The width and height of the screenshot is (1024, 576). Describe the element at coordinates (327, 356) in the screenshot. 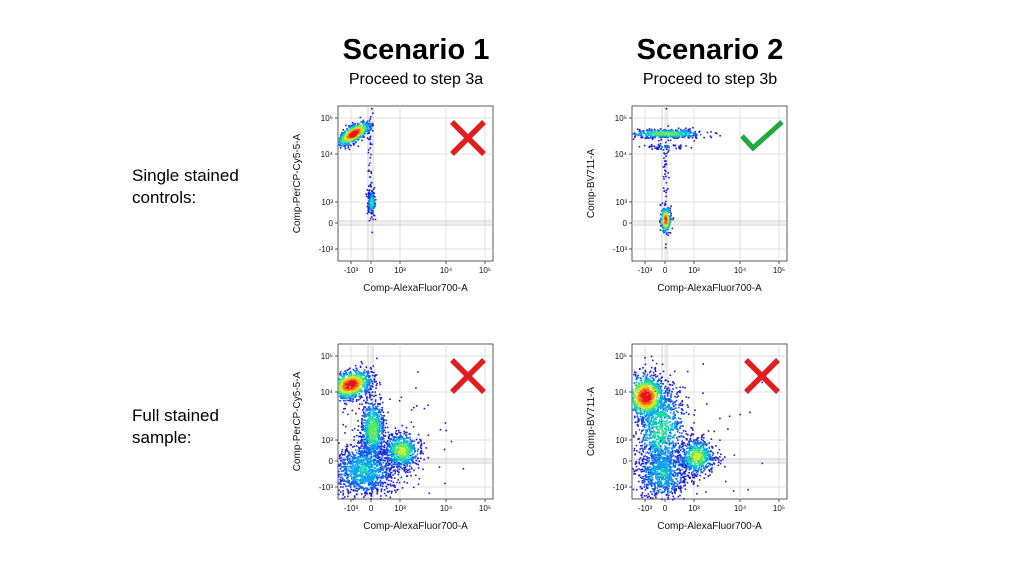

I see `y-tick-label: 10⁵` at that location.